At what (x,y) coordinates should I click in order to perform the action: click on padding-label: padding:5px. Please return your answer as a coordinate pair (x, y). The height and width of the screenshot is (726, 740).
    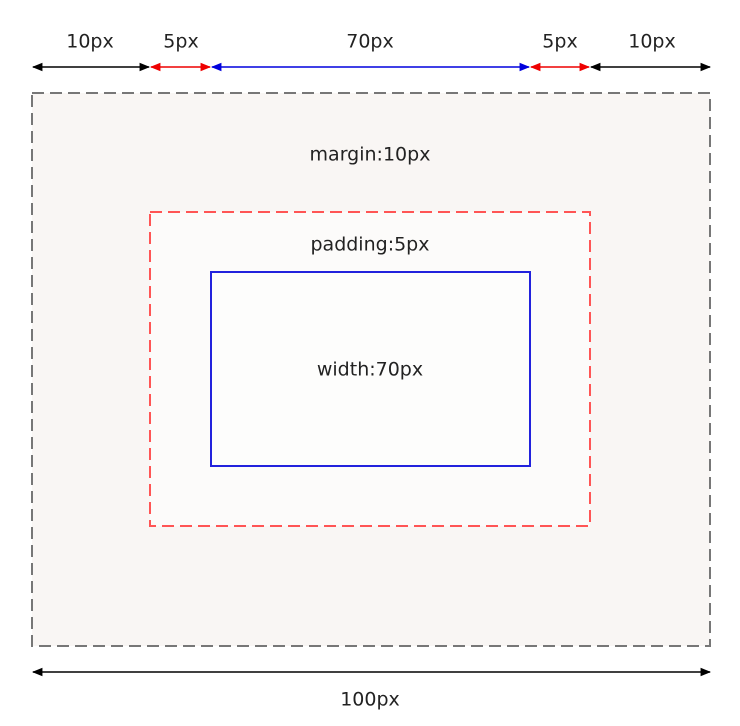
    Looking at the image, I should click on (369, 245).